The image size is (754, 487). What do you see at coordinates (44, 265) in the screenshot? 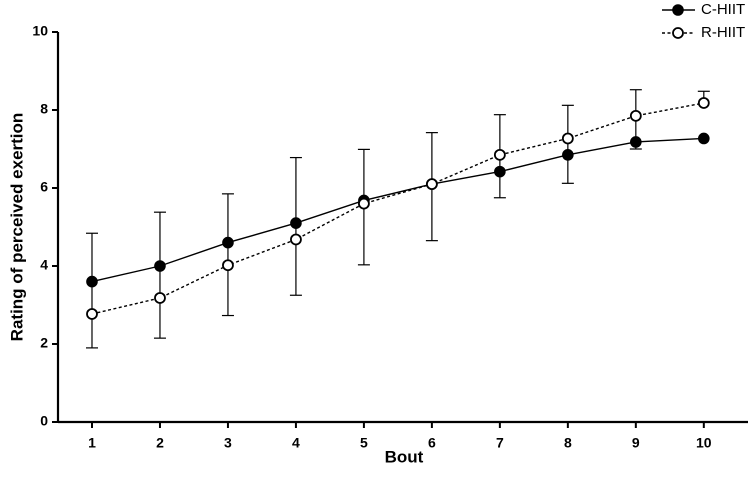
I see `y-tick-label: 4` at bounding box center [44, 265].